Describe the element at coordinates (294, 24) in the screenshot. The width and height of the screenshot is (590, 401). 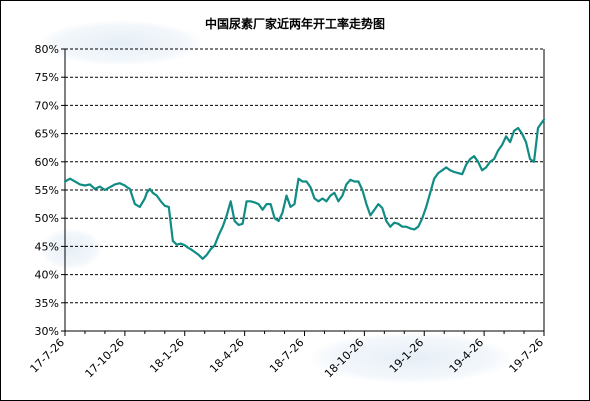
I see `chart-title: 中国尿素厂家近两年开工率走势图` at that location.